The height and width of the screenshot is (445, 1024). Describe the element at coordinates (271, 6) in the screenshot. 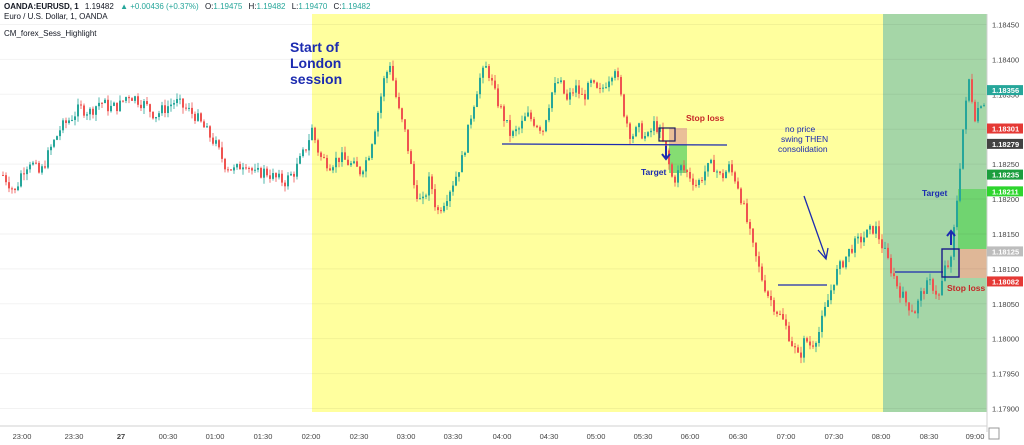

I see `high-value: 1.19482` at that location.